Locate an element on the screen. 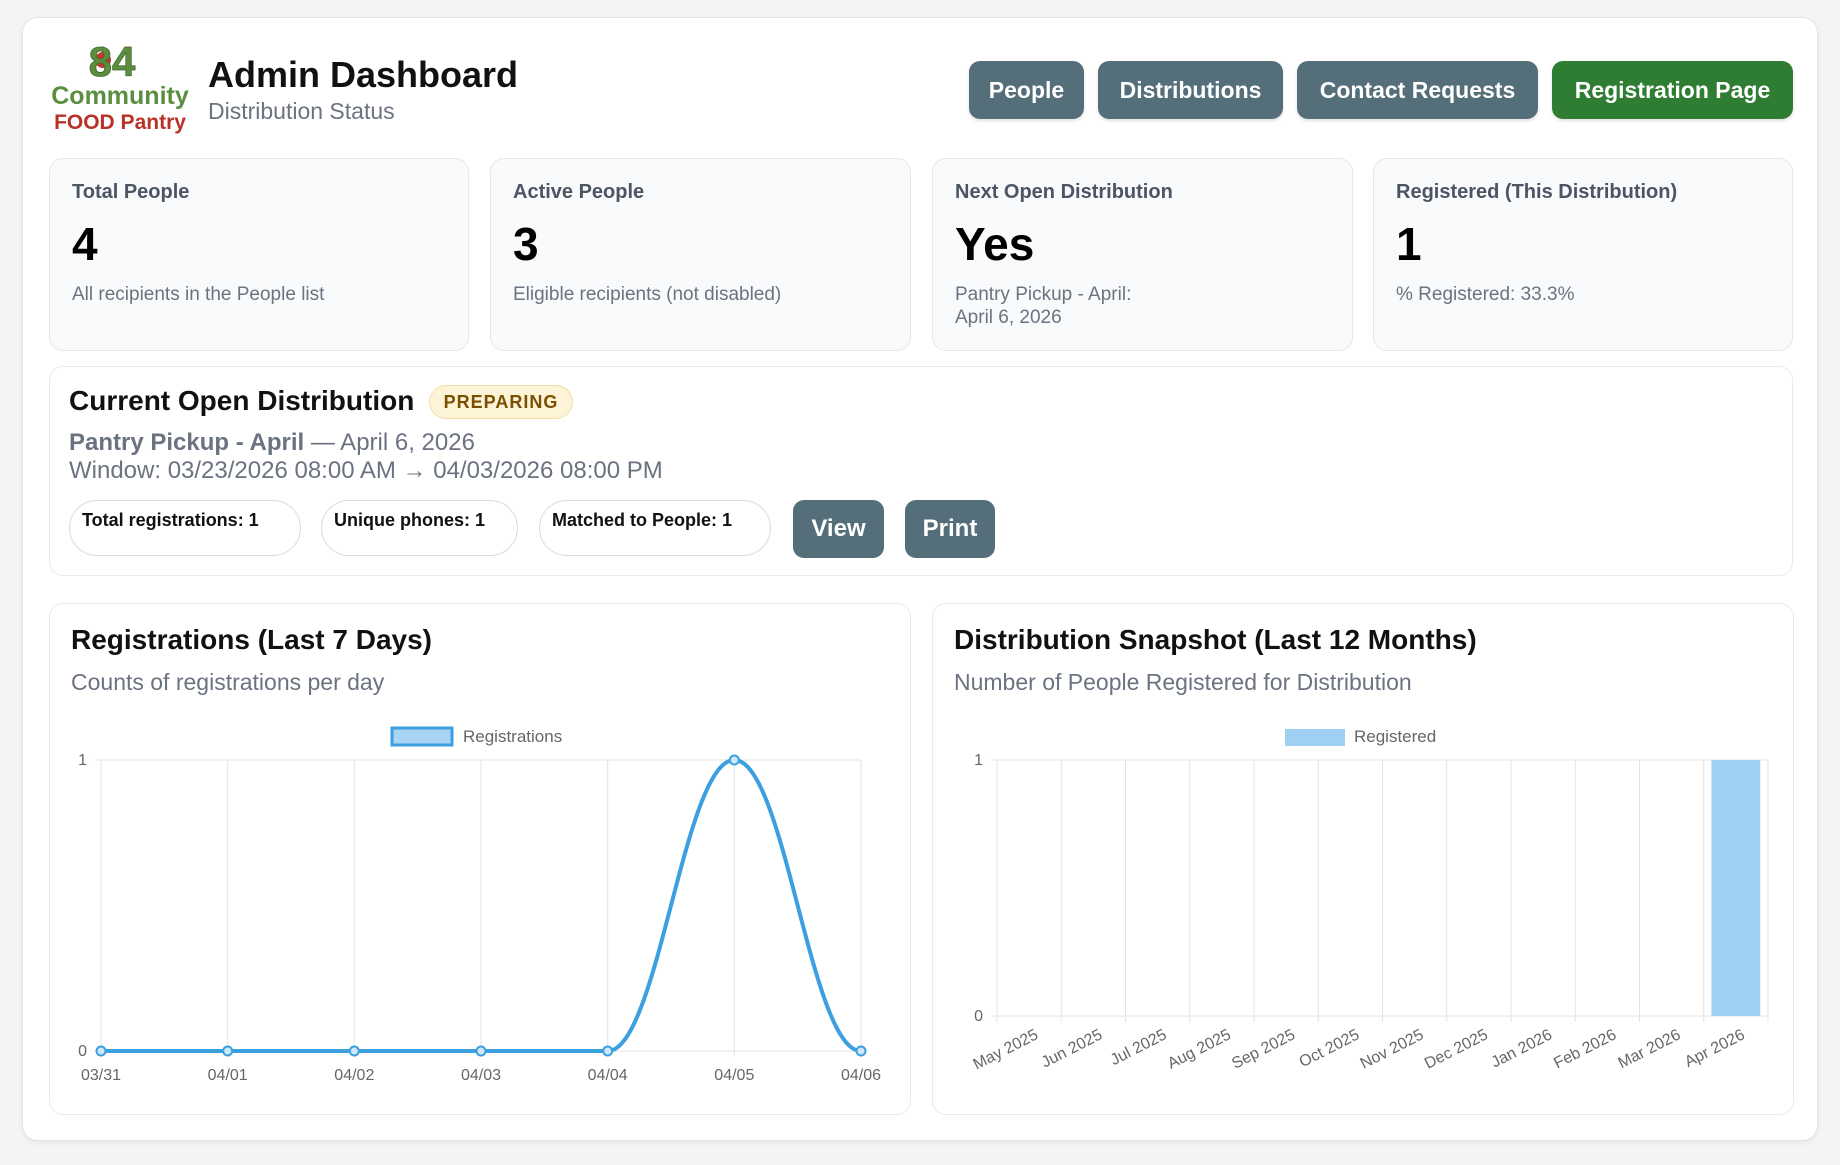 Image resolution: width=1840 pixels, height=1165 pixels. x-tick-label: Aug 2025 is located at coordinates (1199, 1049).